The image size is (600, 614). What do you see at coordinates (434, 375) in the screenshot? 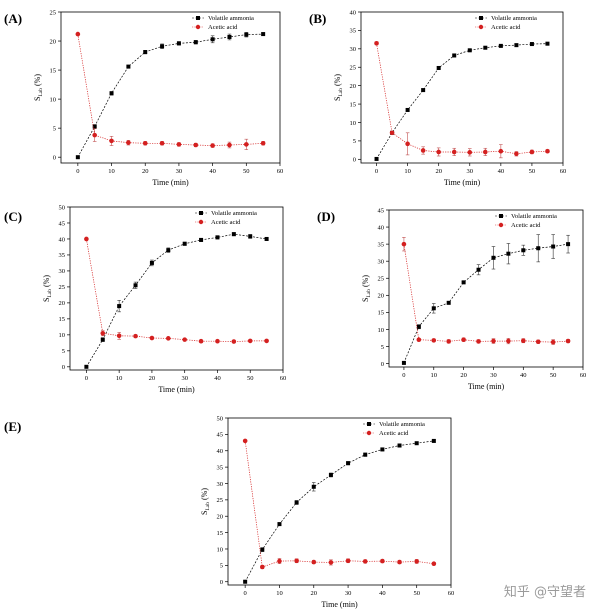
I see `x-tick-label: 10` at bounding box center [434, 375].